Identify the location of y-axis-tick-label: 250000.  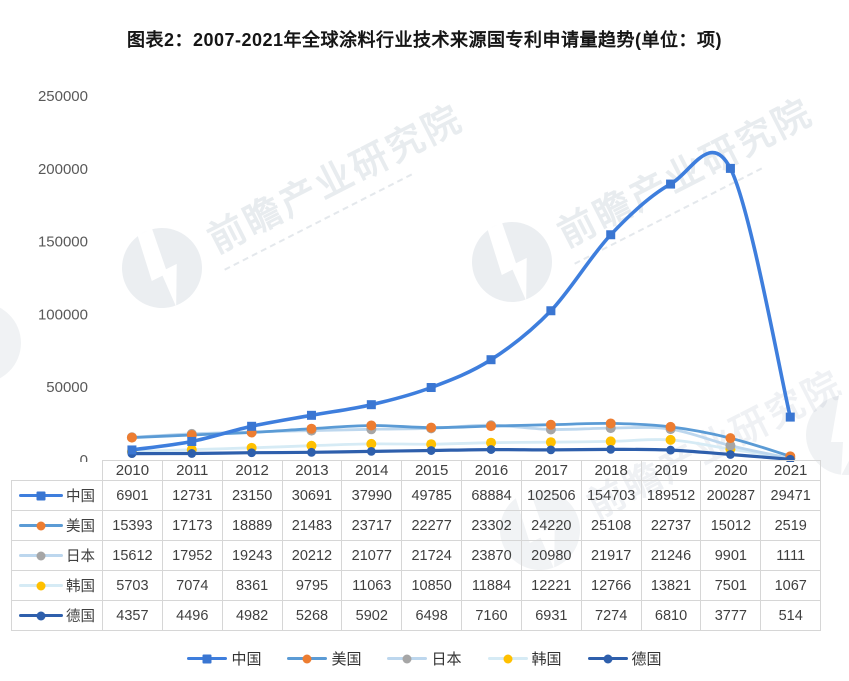
(63, 96).